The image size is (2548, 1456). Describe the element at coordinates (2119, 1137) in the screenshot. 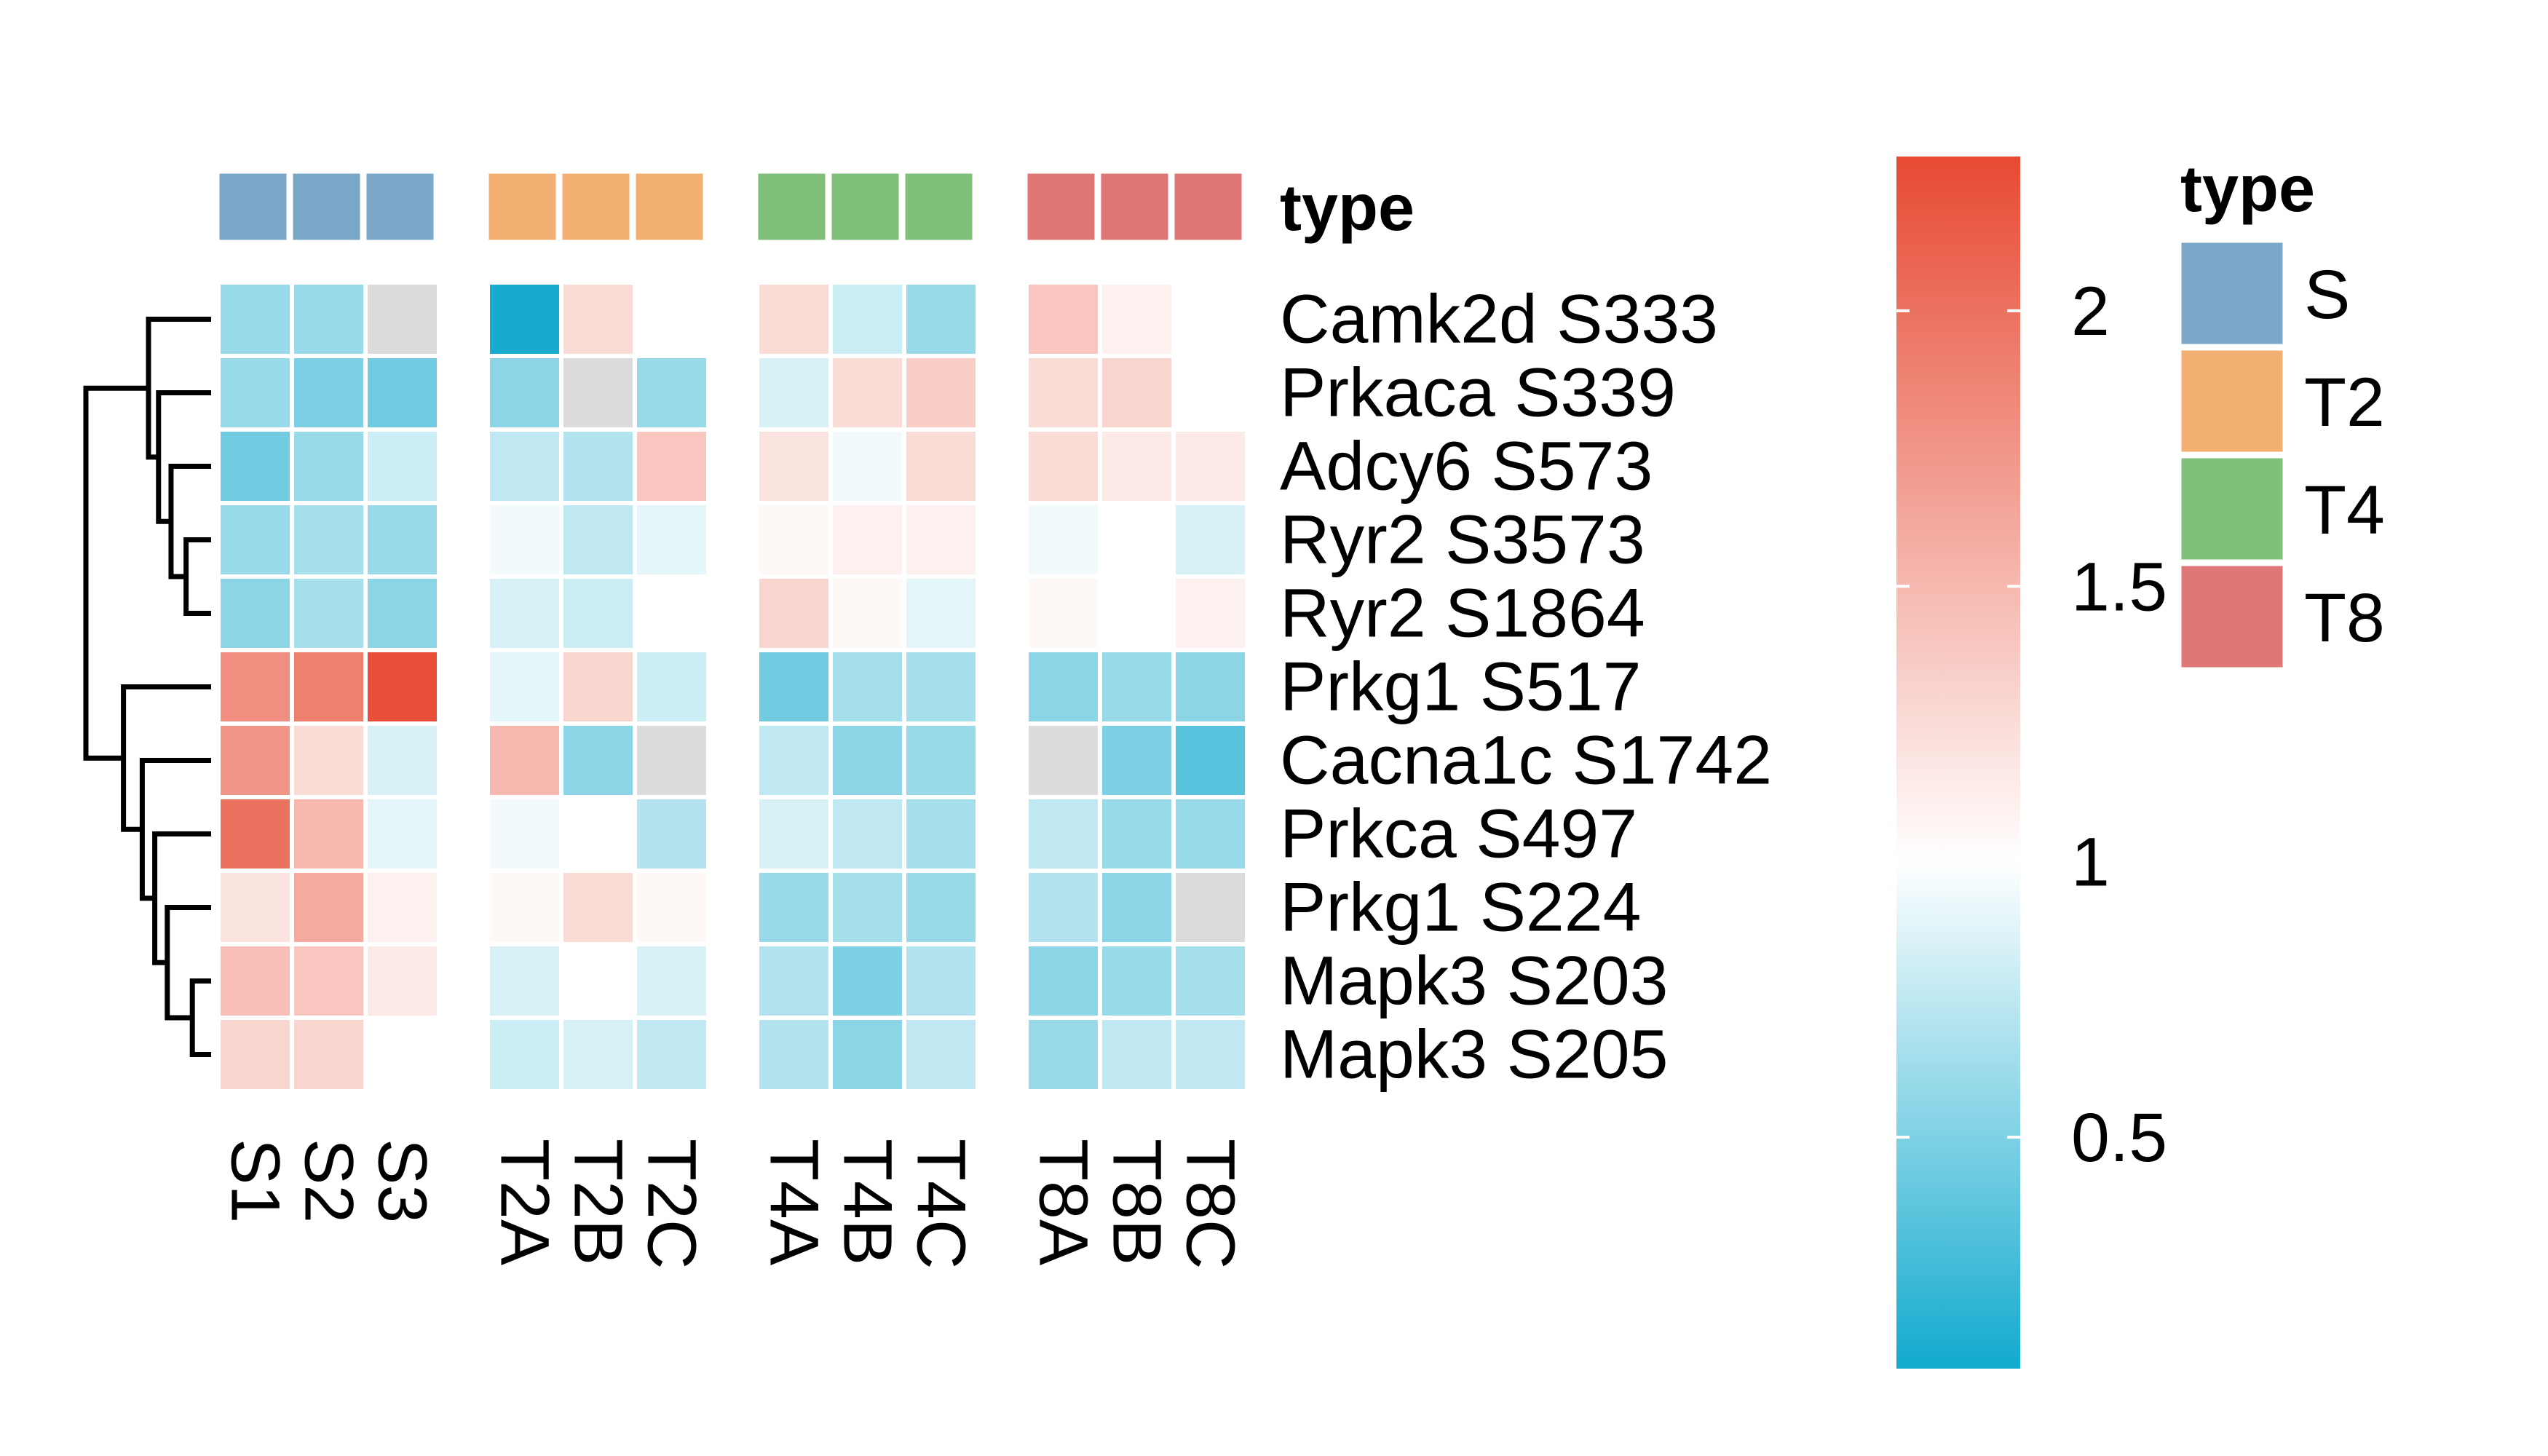

I see `colorbar-tick-label-0-5: 0.5` at that location.